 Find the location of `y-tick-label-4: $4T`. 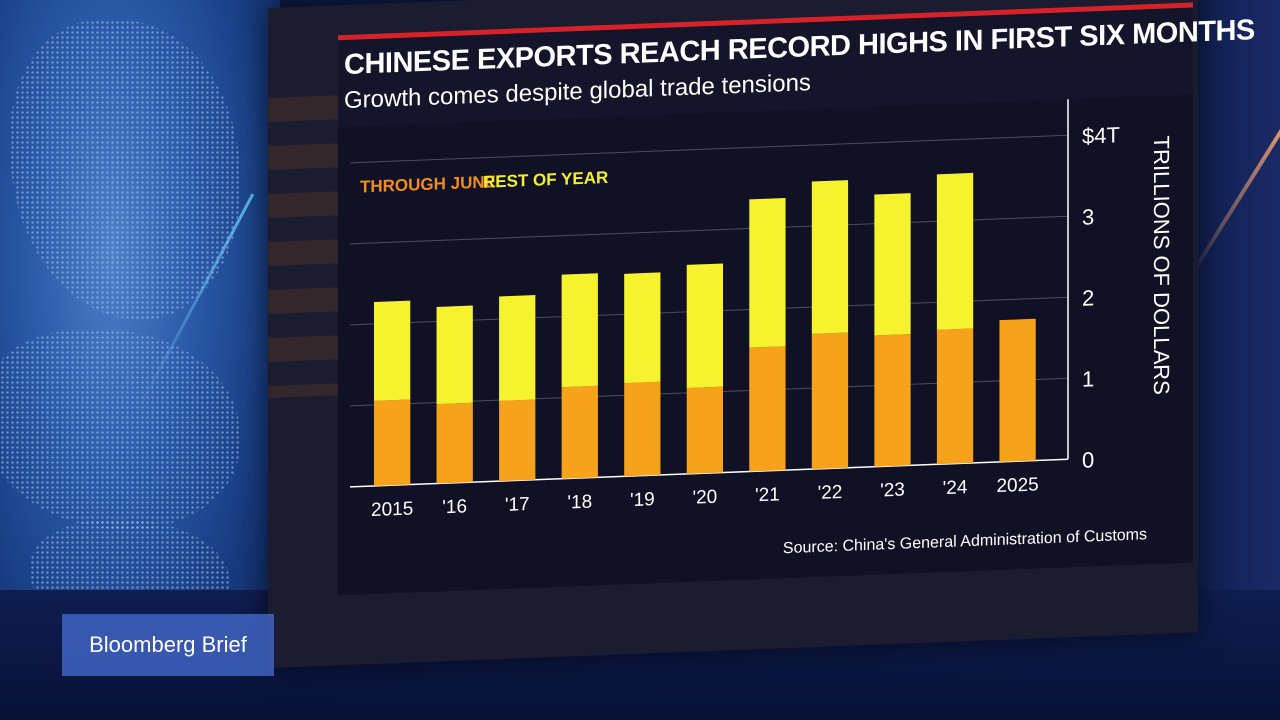

y-tick-label-4: $4T is located at coordinates (1101, 135).